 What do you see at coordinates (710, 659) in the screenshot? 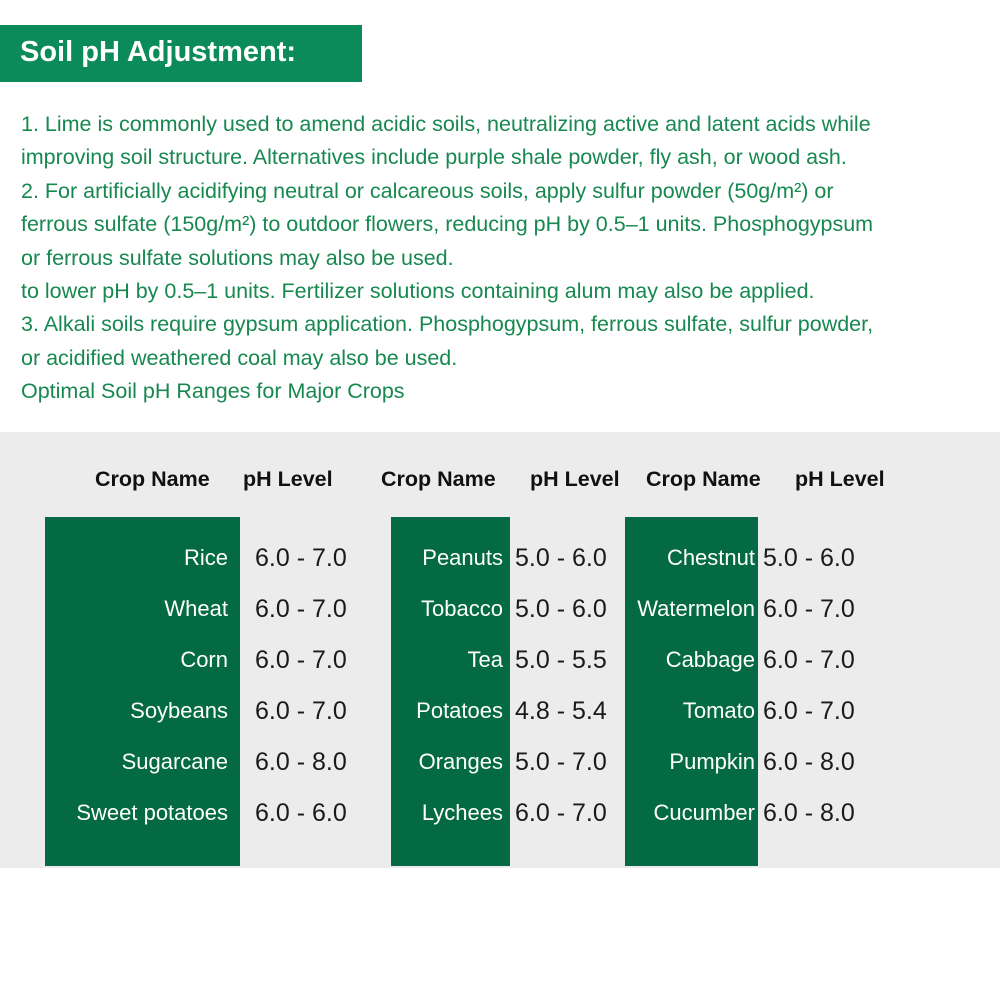
I see `crop-name: Cabbage` at bounding box center [710, 659].